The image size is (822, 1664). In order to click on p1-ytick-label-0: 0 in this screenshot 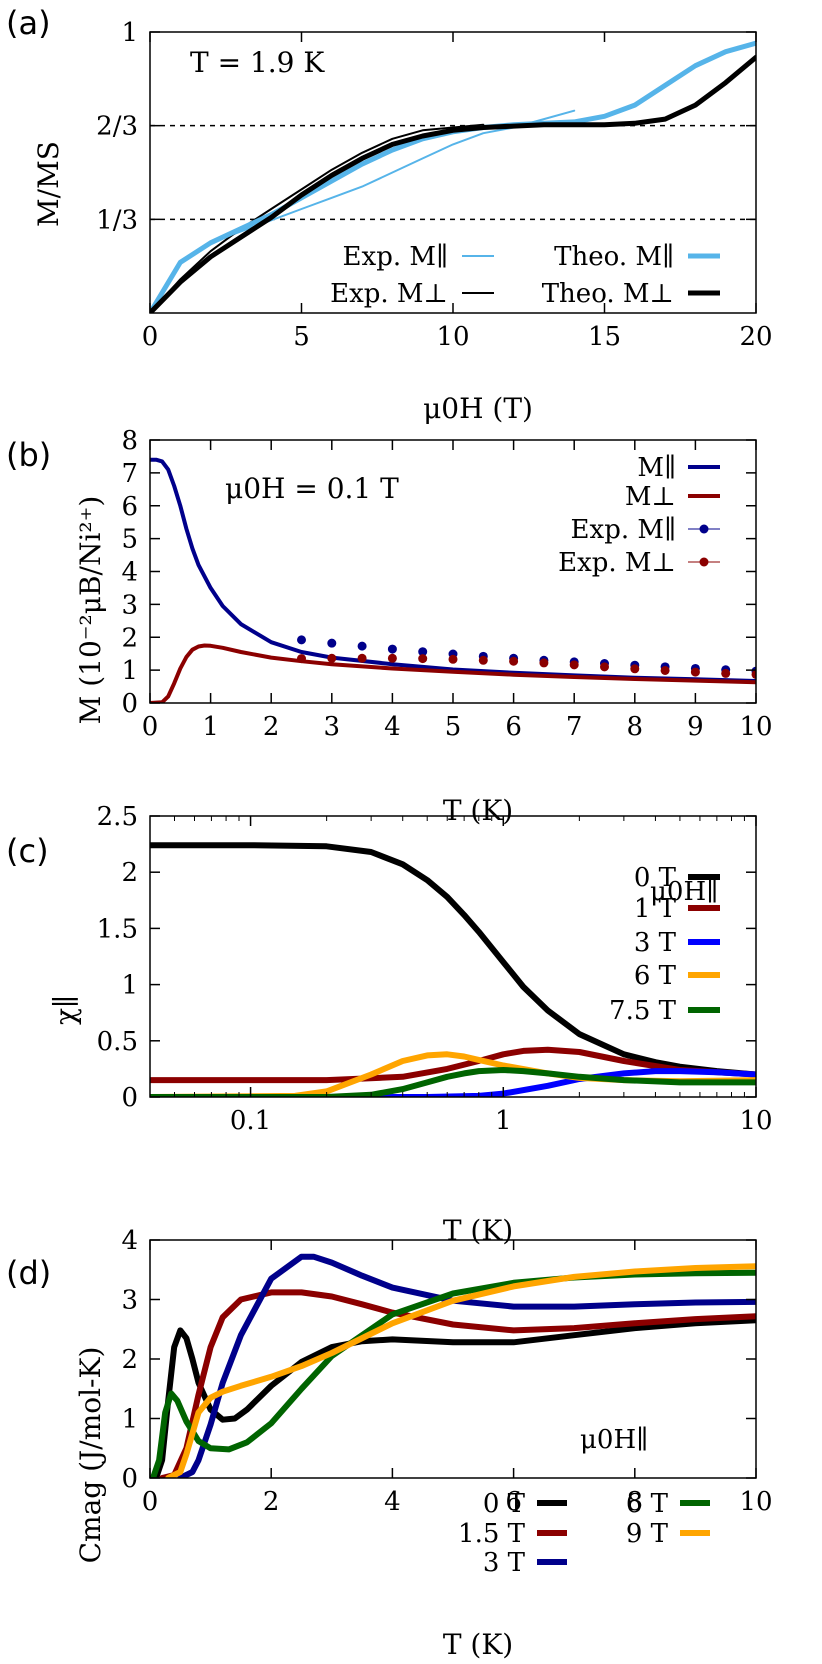, I will do `click(129, 704)`.